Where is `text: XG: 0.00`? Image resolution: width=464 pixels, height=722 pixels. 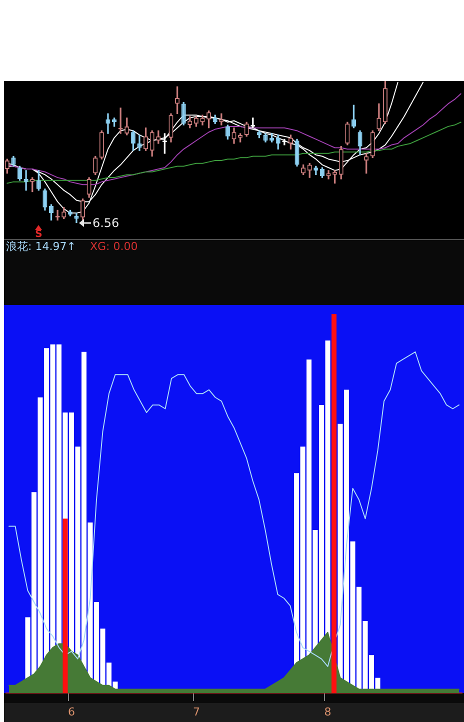 text: XG: 0.00 is located at coordinates (114, 247).